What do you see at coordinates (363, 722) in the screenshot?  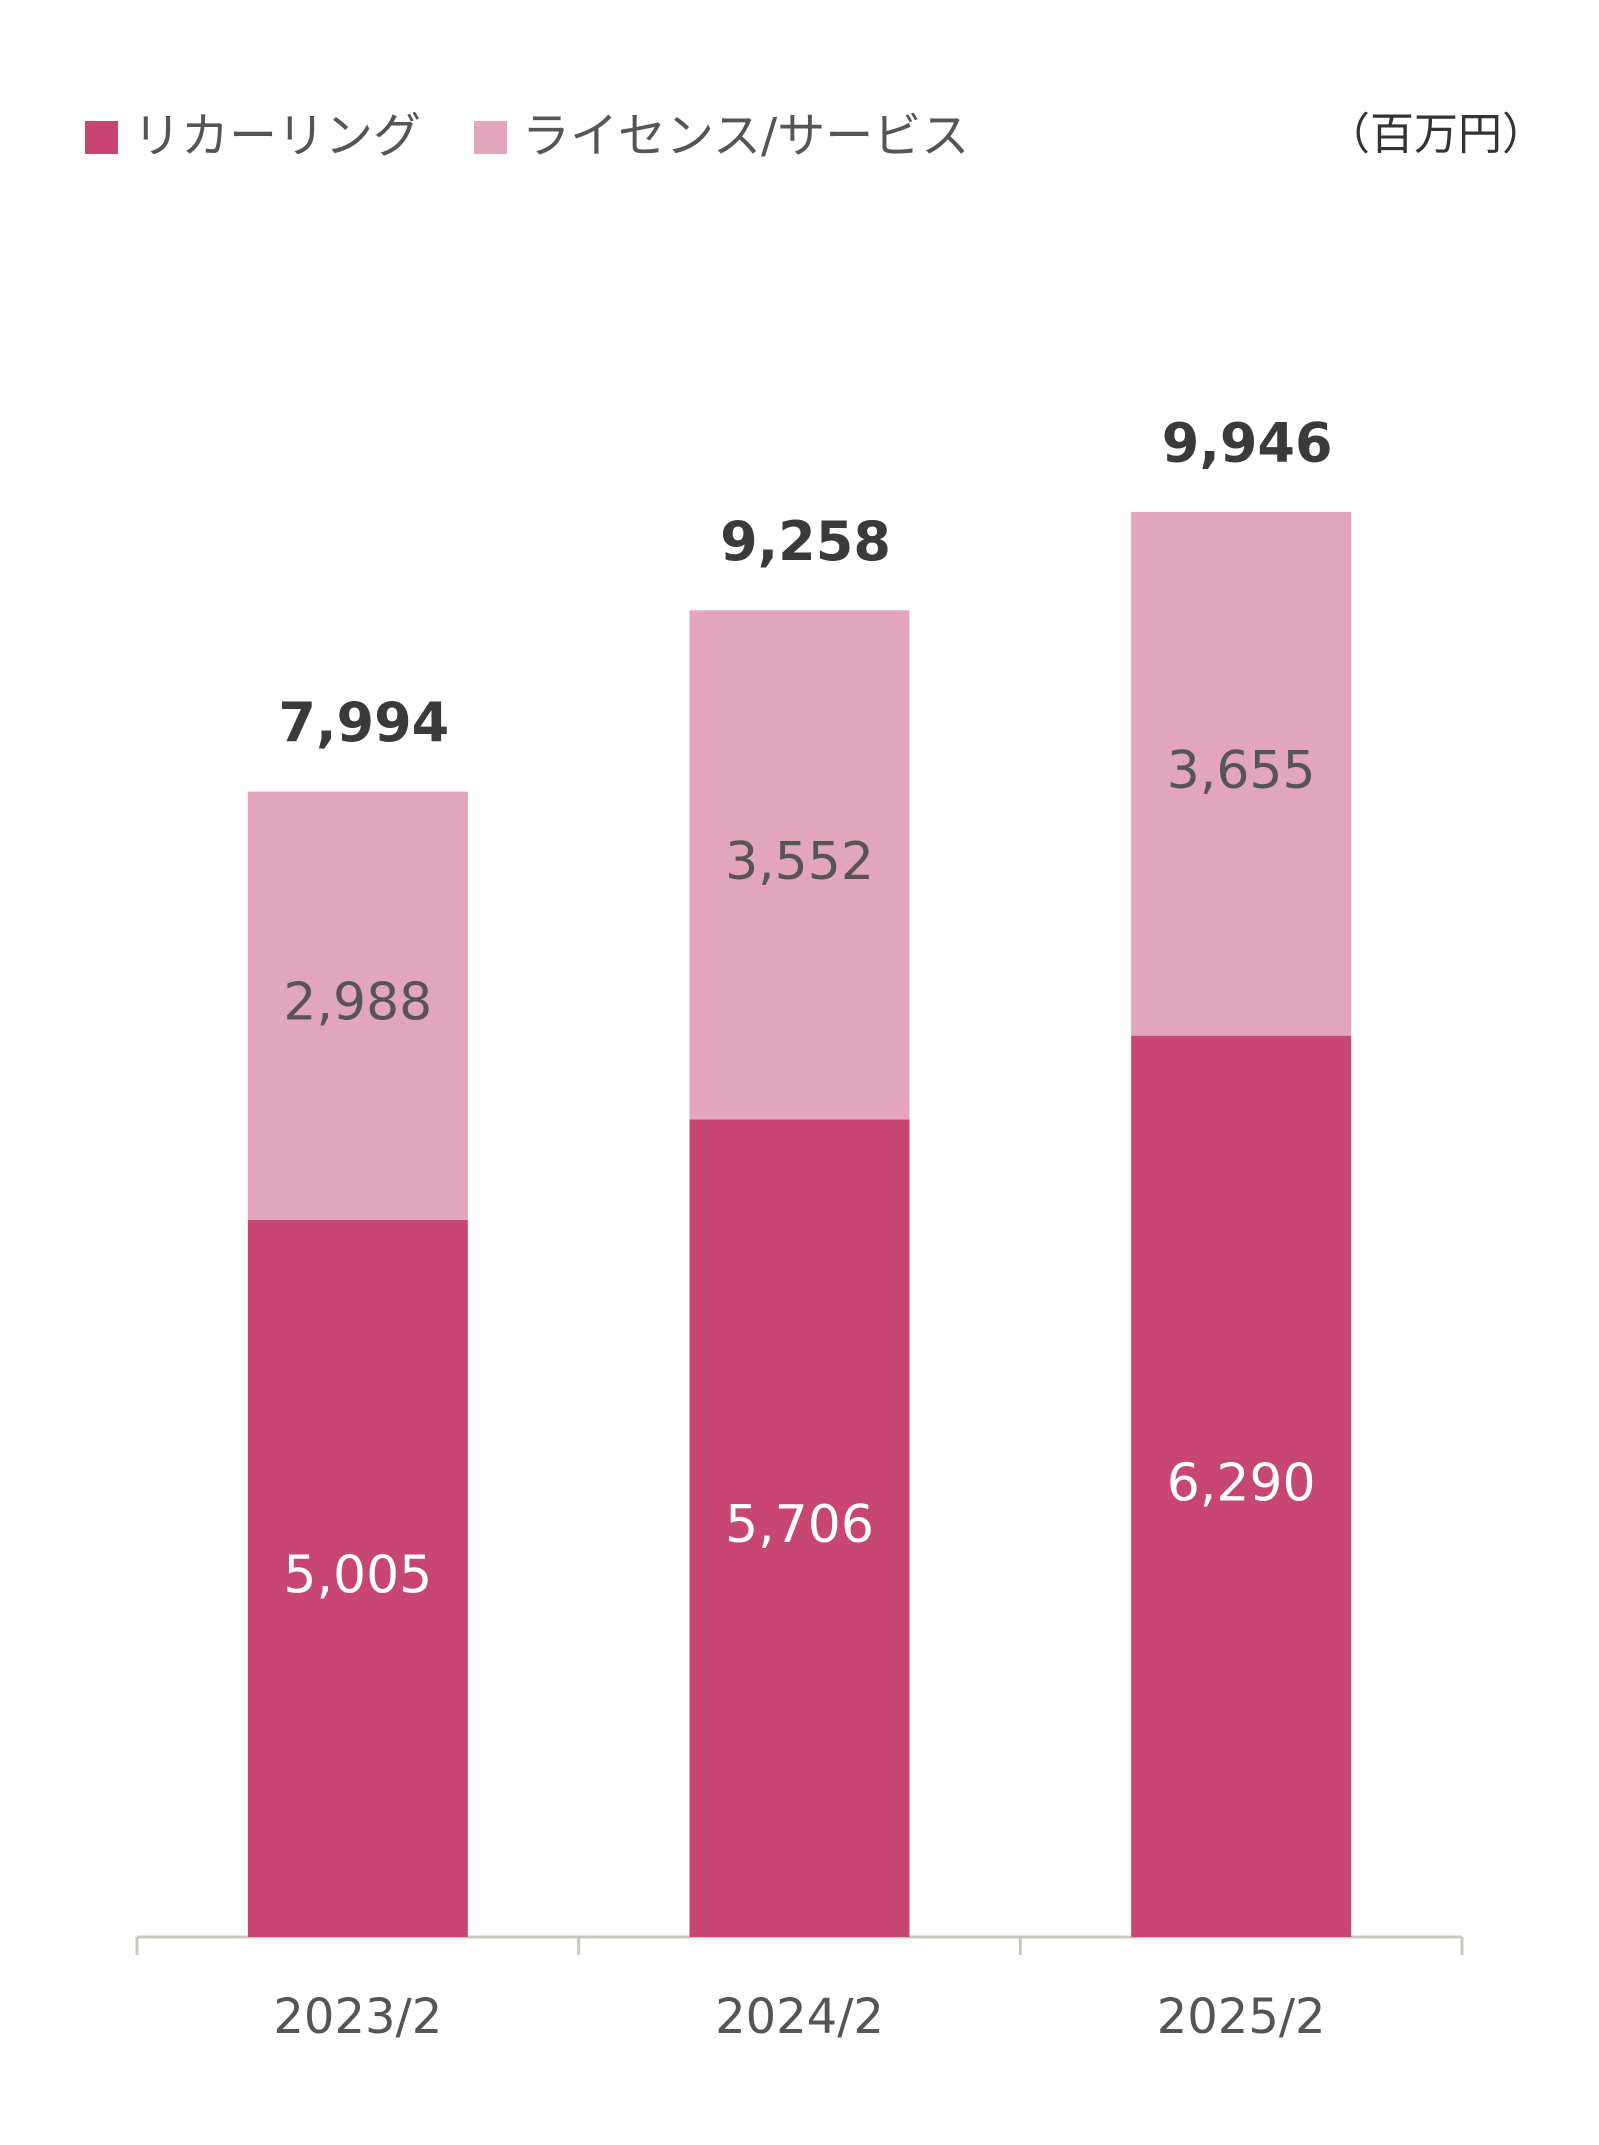 I see `total-label: 7,994` at bounding box center [363, 722].